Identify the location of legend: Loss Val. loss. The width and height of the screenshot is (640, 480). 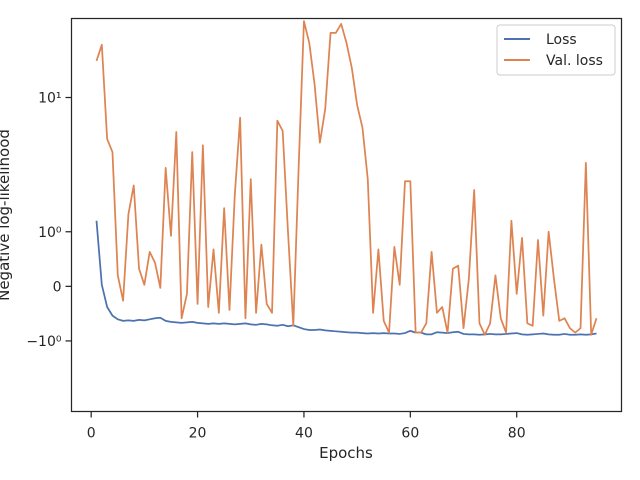
(556, 50).